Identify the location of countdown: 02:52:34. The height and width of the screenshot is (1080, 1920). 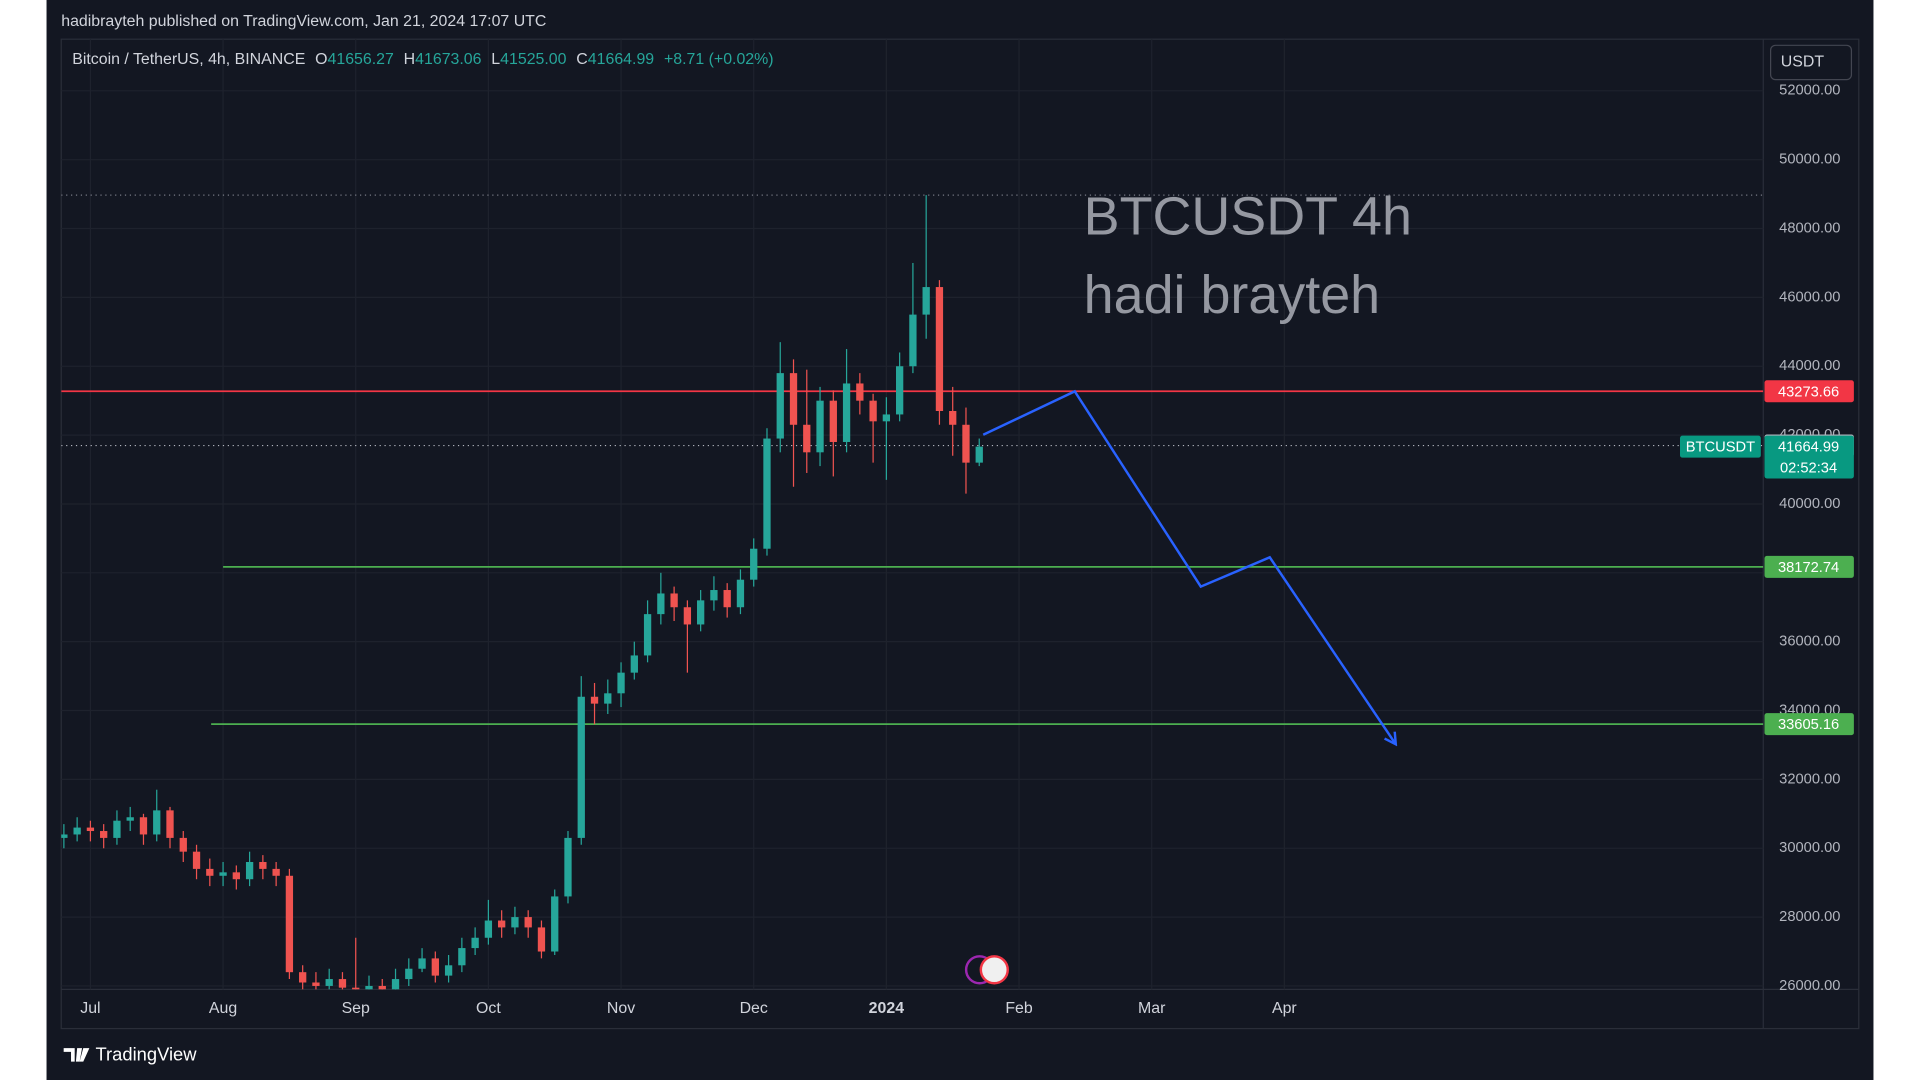
(1808, 469).